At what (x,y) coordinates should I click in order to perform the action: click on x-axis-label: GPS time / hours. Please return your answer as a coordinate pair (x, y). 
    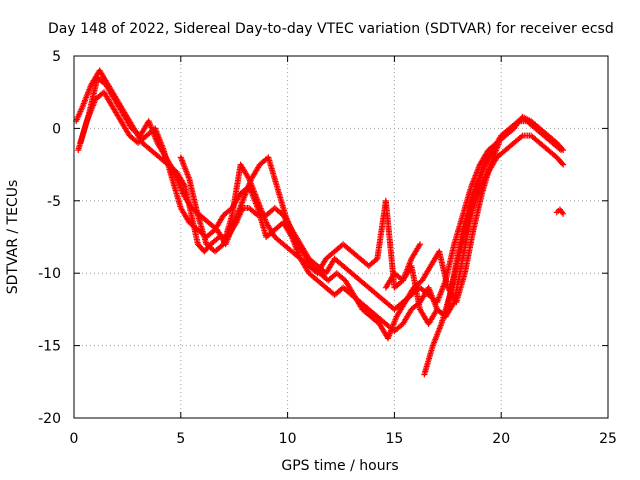
    Looking at the image, I should click on (339, 466).